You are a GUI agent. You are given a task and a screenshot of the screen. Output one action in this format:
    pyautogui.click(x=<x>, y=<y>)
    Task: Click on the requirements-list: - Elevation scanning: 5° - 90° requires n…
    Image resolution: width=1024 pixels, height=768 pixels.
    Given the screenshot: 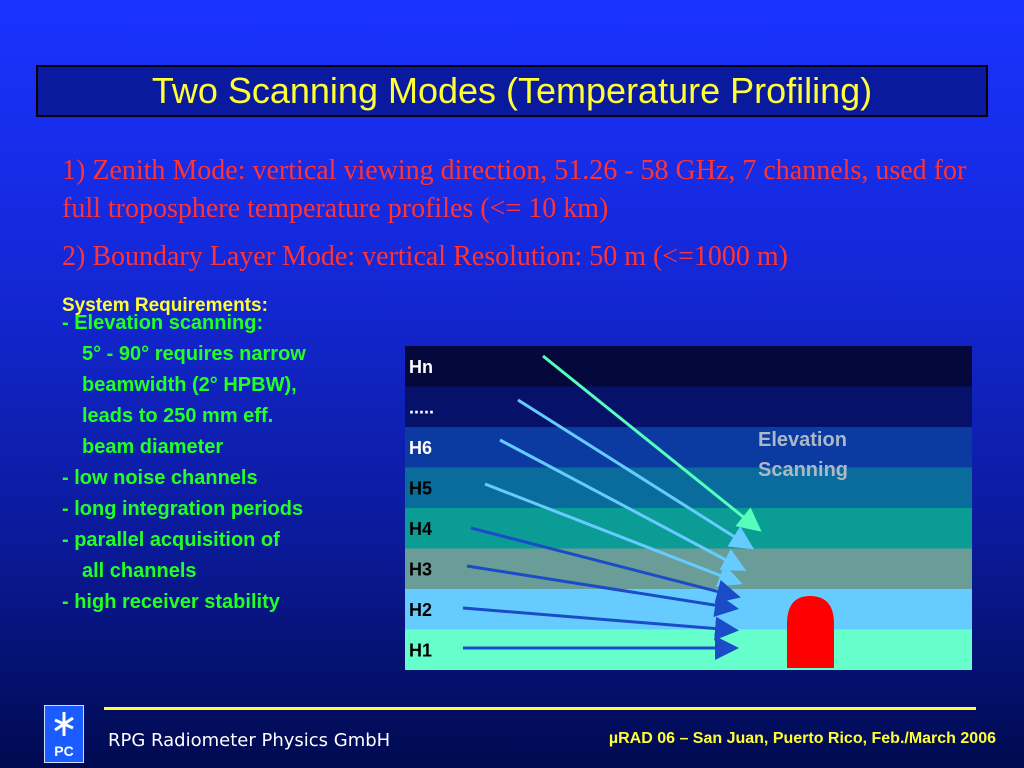 What is the action you would take?
    pyautogui.click(x=222, y=463)
    